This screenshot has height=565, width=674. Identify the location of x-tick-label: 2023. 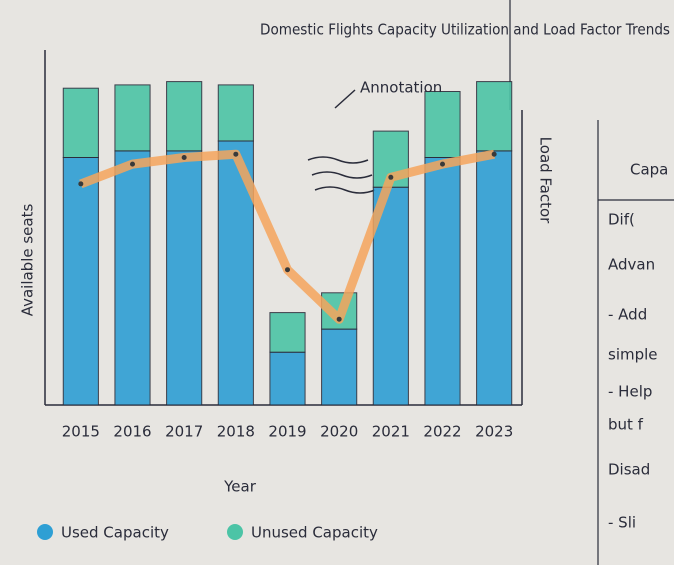
(494, 432).